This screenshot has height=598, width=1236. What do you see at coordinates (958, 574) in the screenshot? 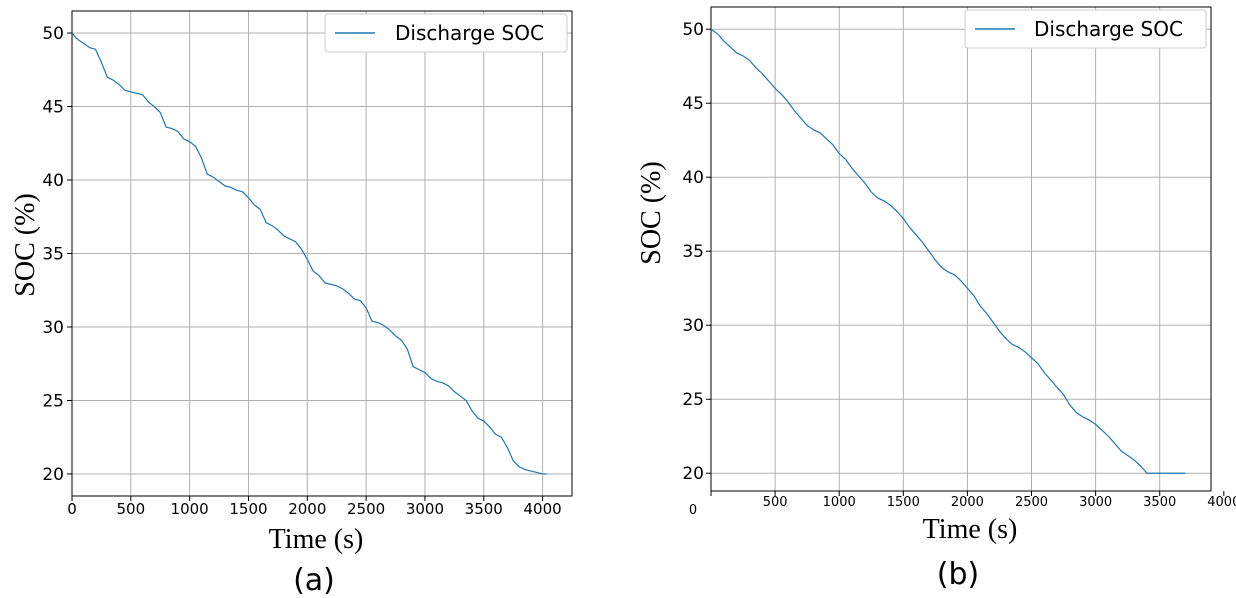
I see `panel-caption: (b)` at bounding box center [958, 574].